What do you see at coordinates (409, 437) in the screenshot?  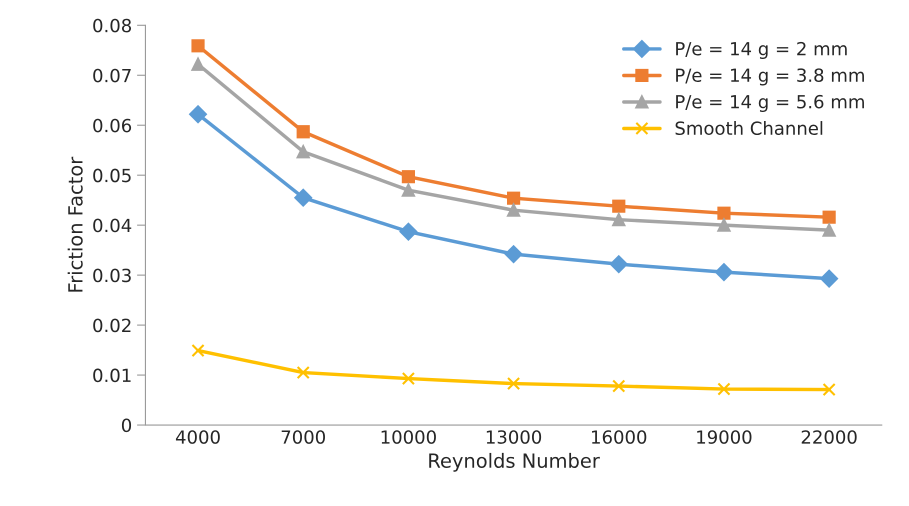 I see `x-tick-label: 10000` at bounding box center [409, 437].